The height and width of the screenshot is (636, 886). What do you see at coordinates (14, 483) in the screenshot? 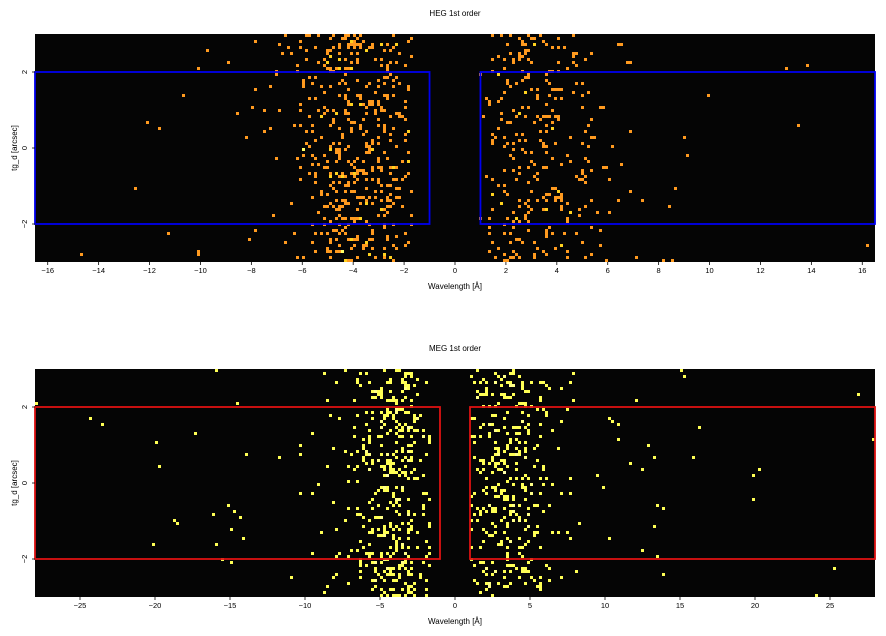
I see `meg-ylabel: tg_d [arcsec]` at bounding box center [14, 483].